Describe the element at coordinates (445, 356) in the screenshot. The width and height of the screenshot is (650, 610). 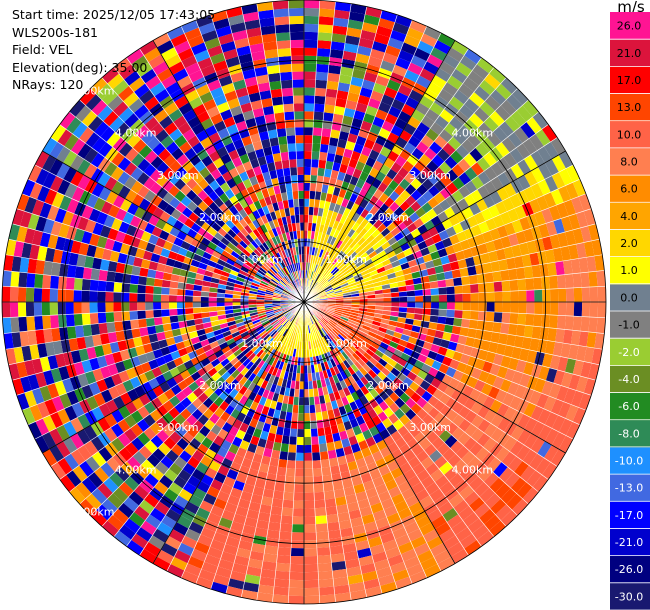
I see `ray-gap` at that location.